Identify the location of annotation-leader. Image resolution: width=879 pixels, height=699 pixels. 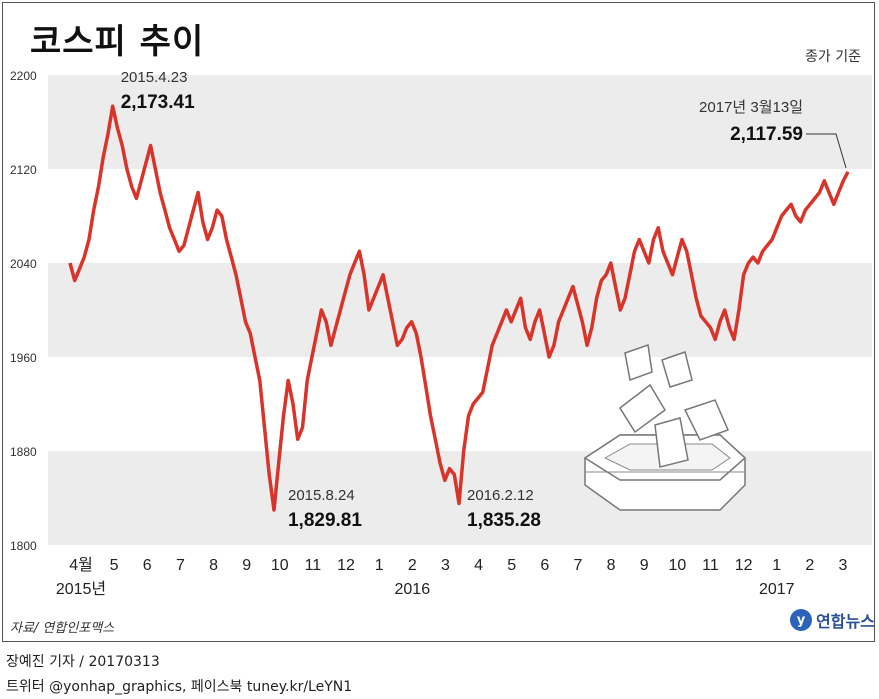
(826, 150).